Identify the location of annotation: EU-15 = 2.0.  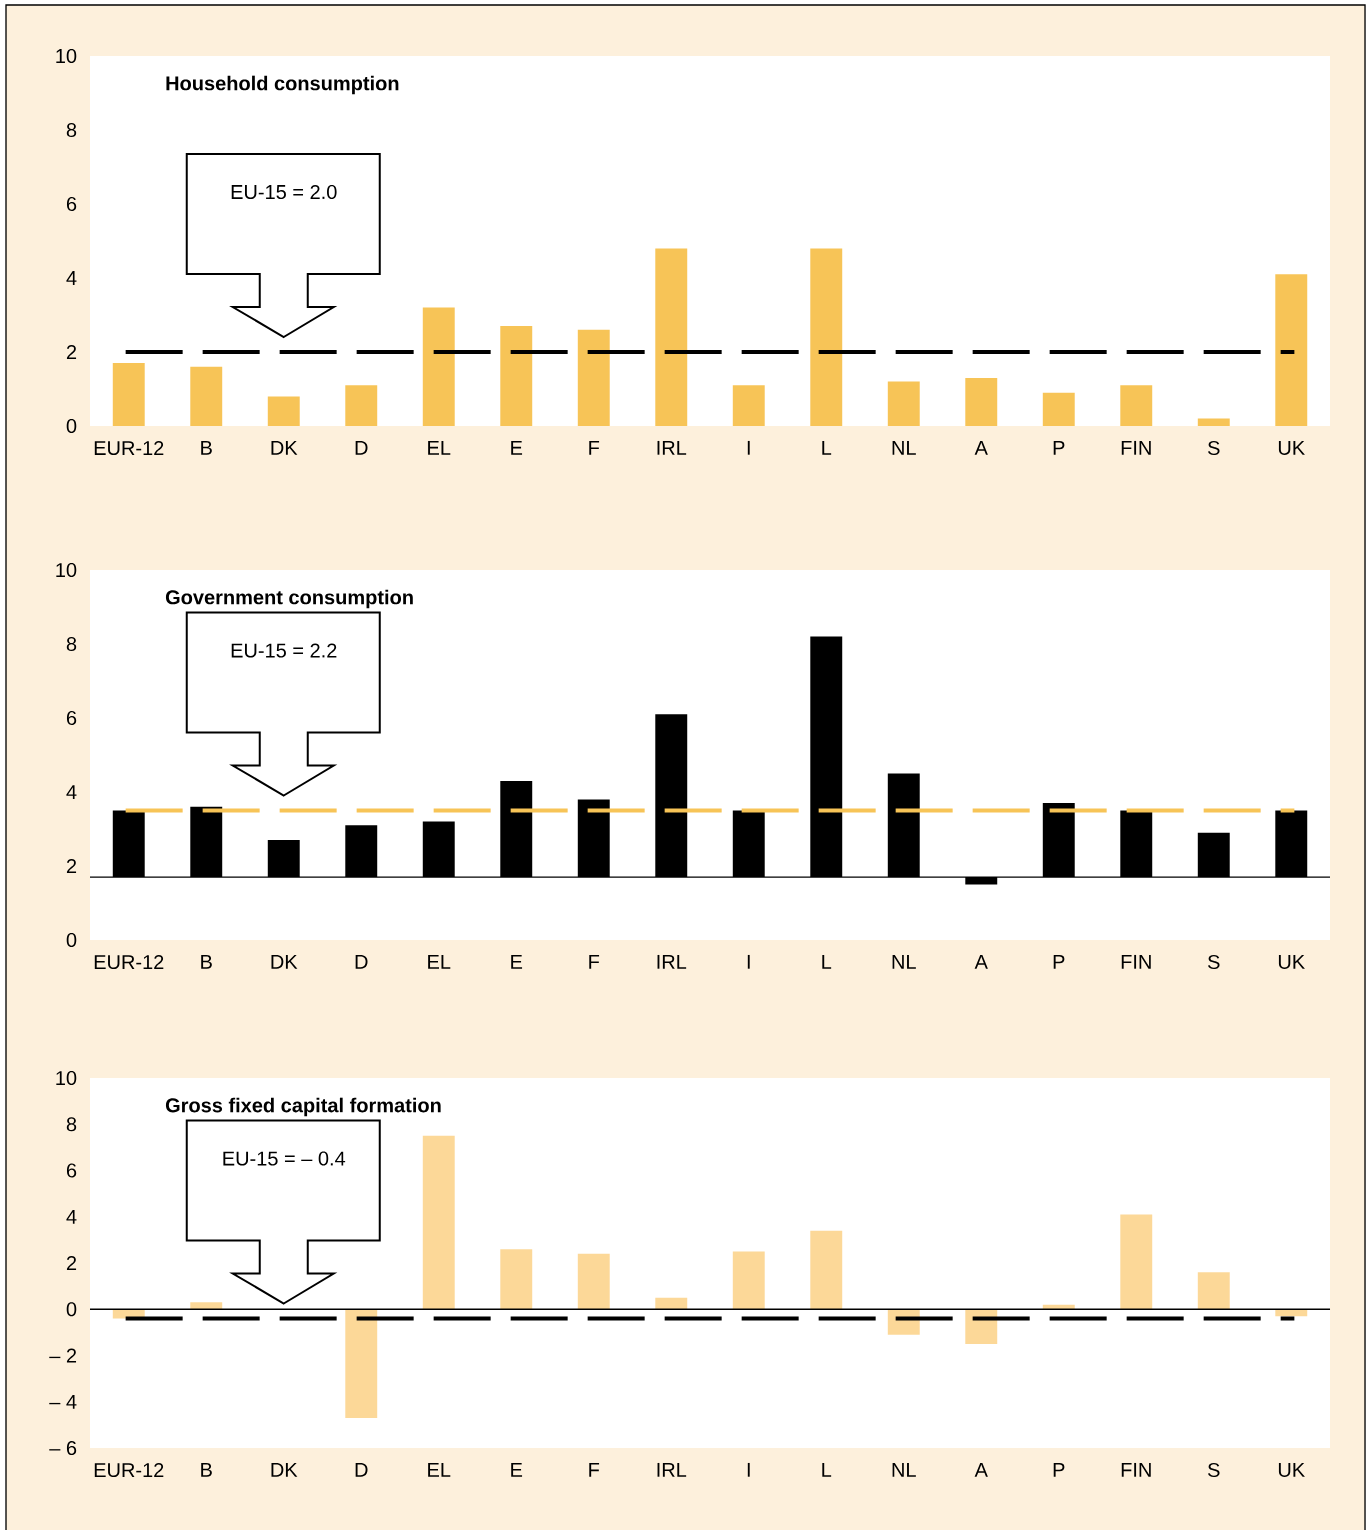
(284, 192).